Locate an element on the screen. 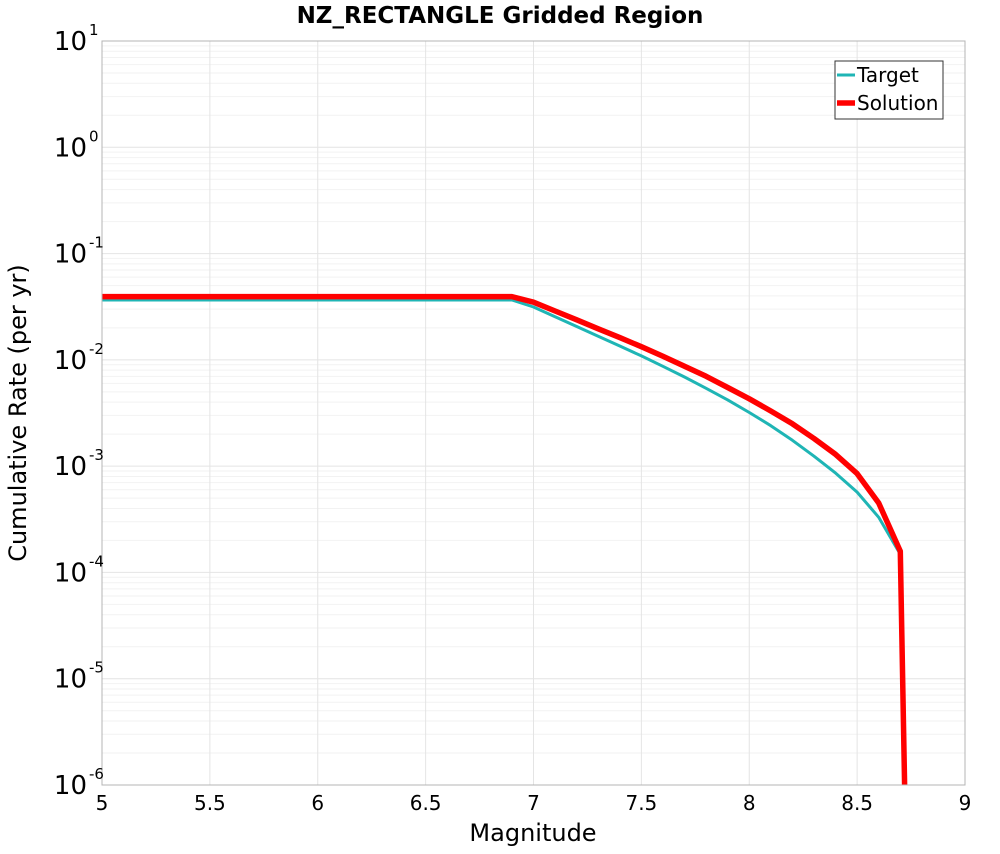 The height and width of the screenshot is (854, 1000). x-tick-label: 8 is located at coordinates (749, 803).